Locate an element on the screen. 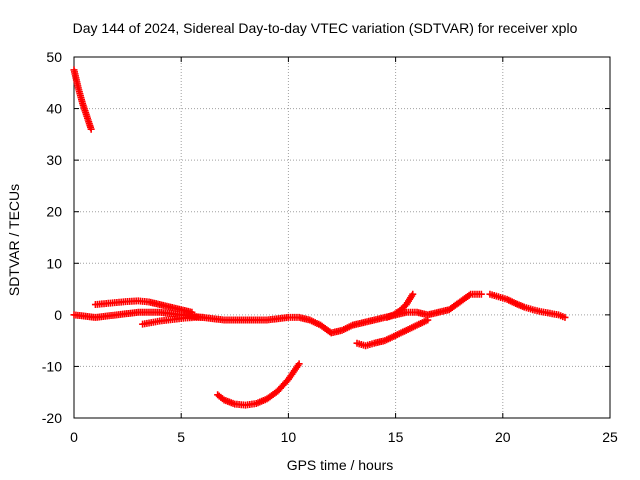 The height and width of the screenshot is (480, 640). y-tick-label: 40 is located at coordinates (54, 109).